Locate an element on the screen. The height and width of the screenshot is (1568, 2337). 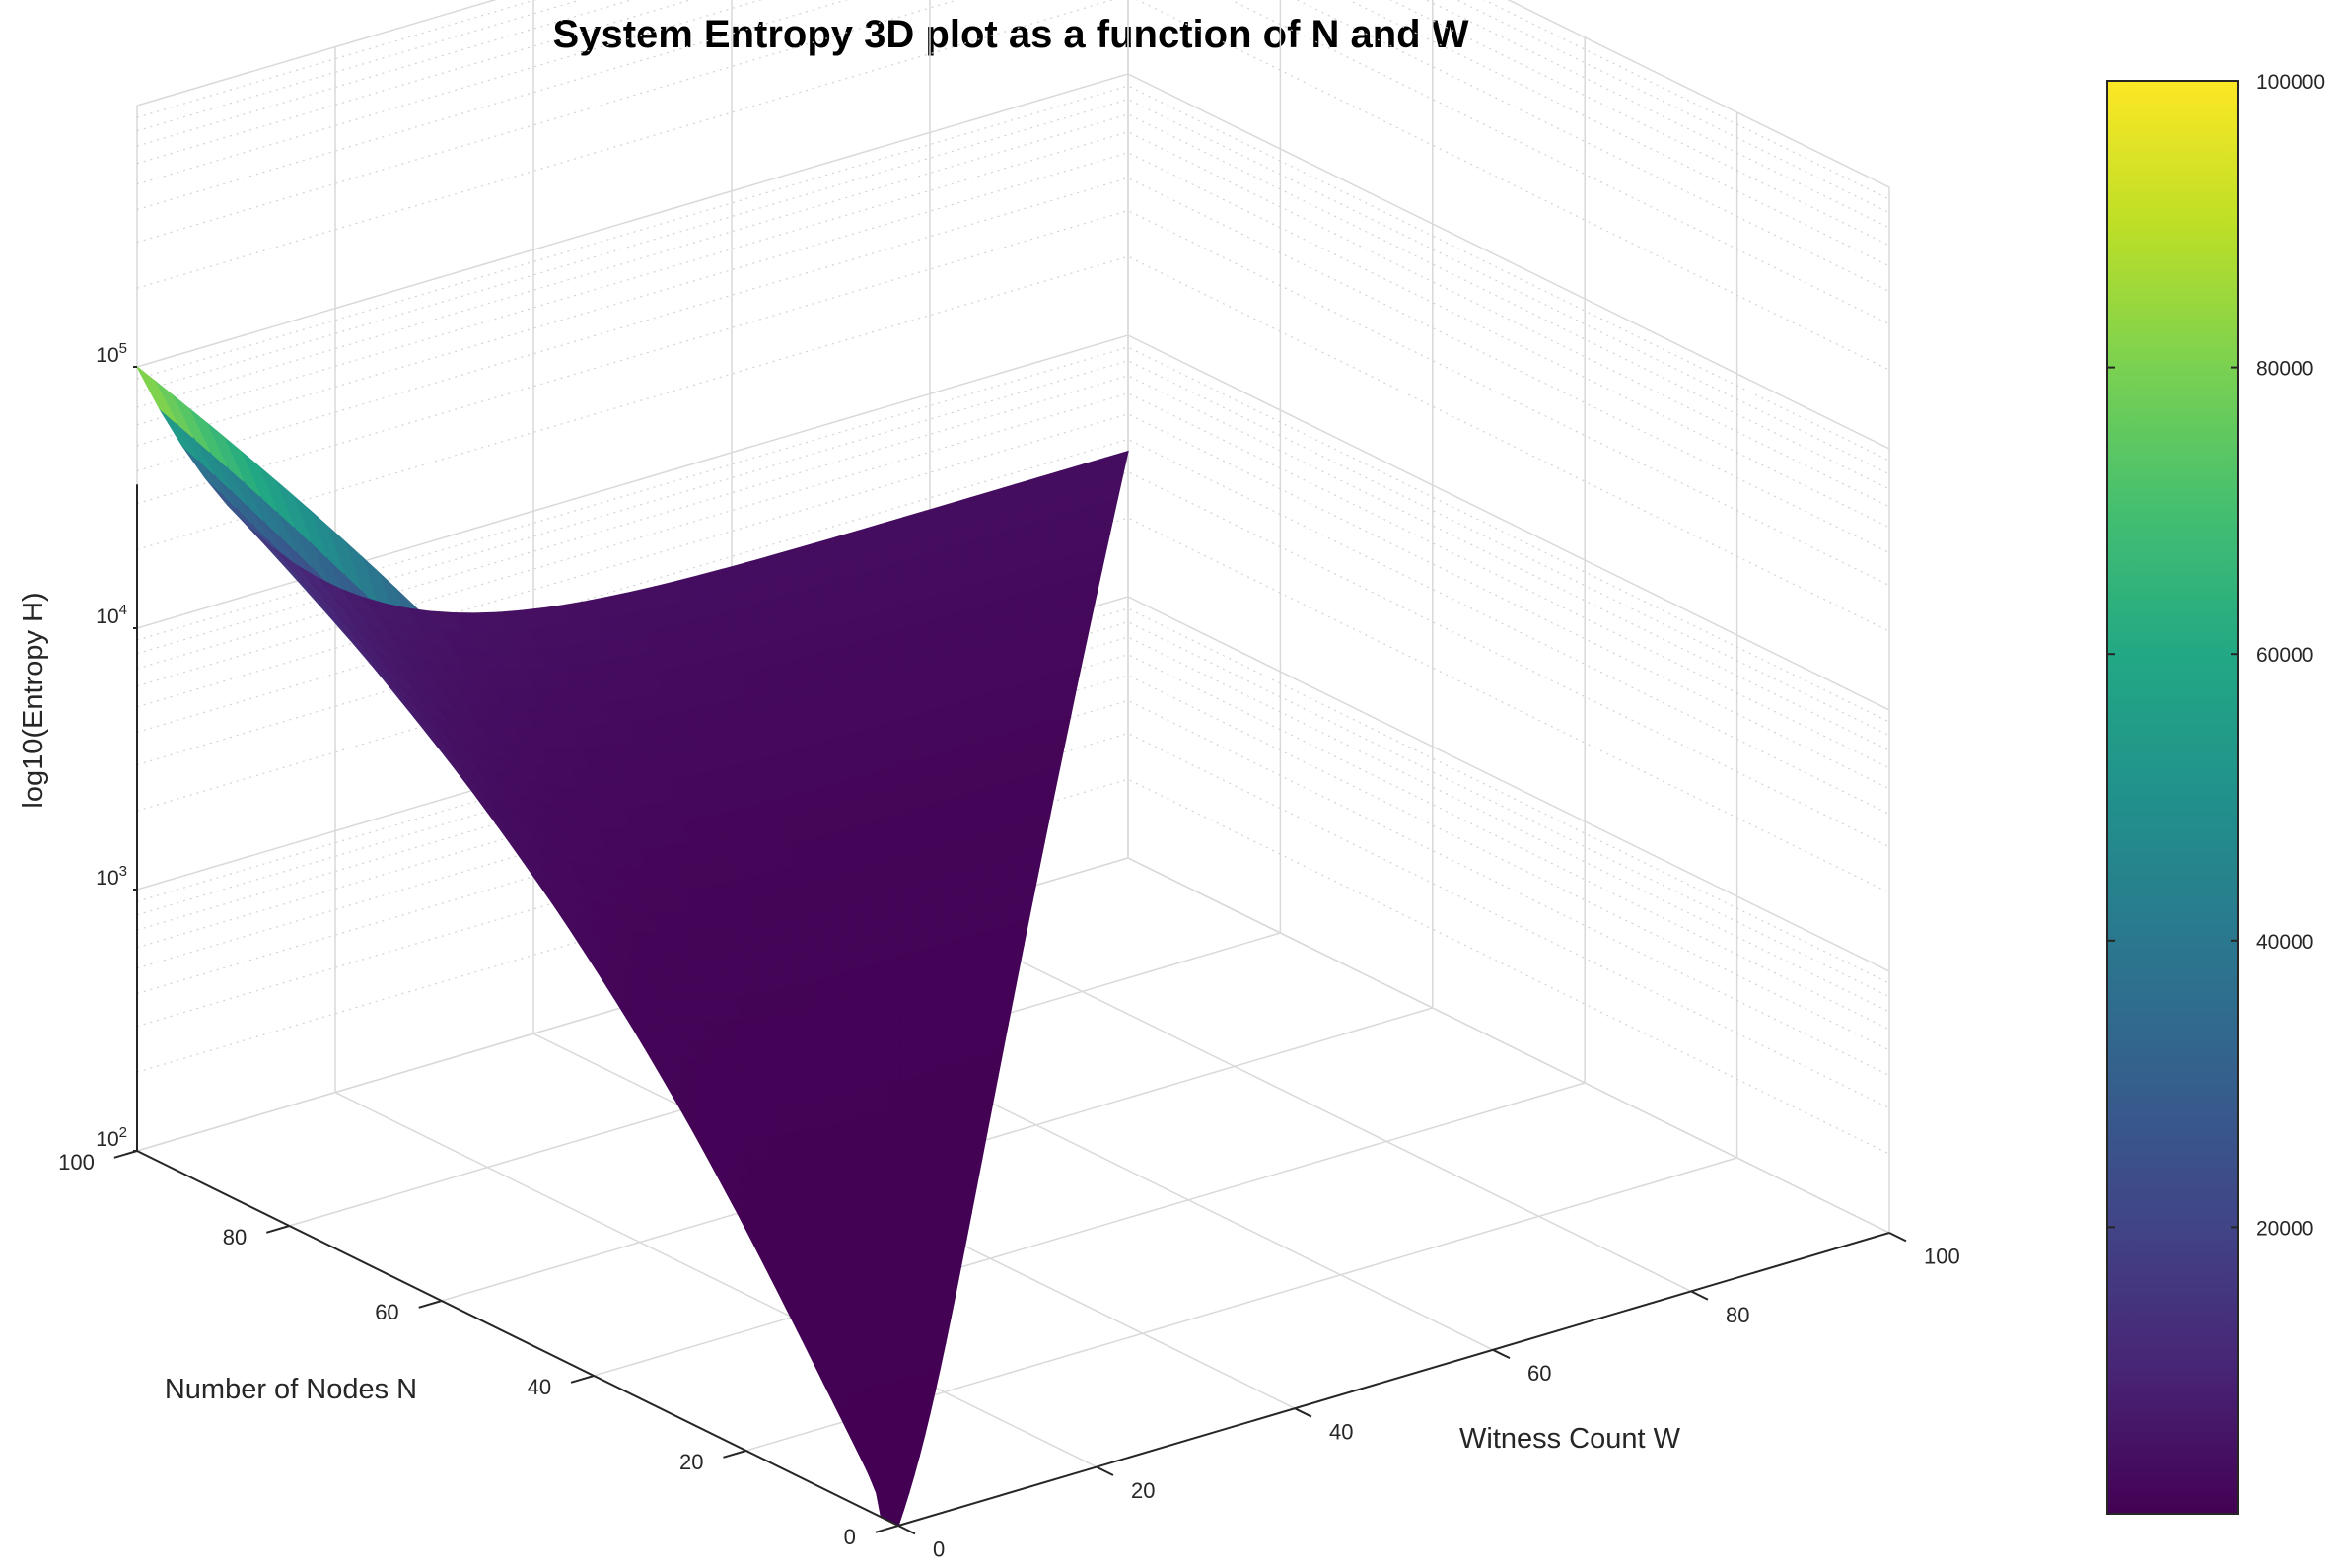
x-axis-line is located at coordinates (1393, 1379).